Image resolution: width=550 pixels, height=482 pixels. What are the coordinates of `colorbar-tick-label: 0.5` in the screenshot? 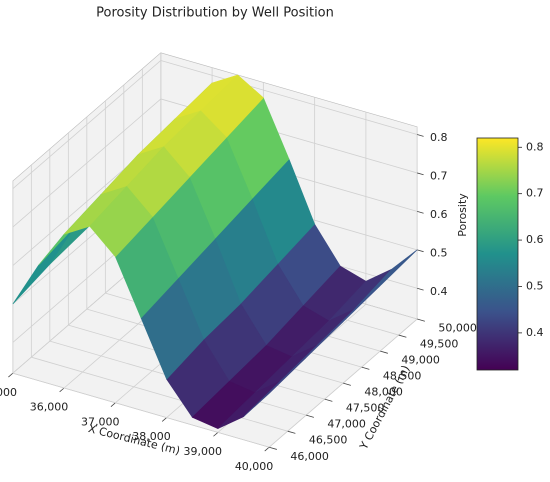 It's located at (535, 285).